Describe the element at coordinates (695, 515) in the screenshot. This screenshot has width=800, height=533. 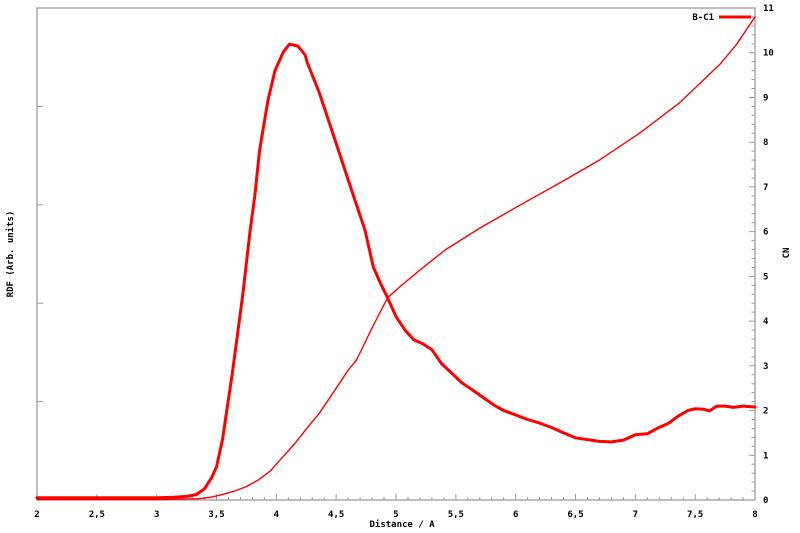
I see `x-tick-label: 7,5` at that location.